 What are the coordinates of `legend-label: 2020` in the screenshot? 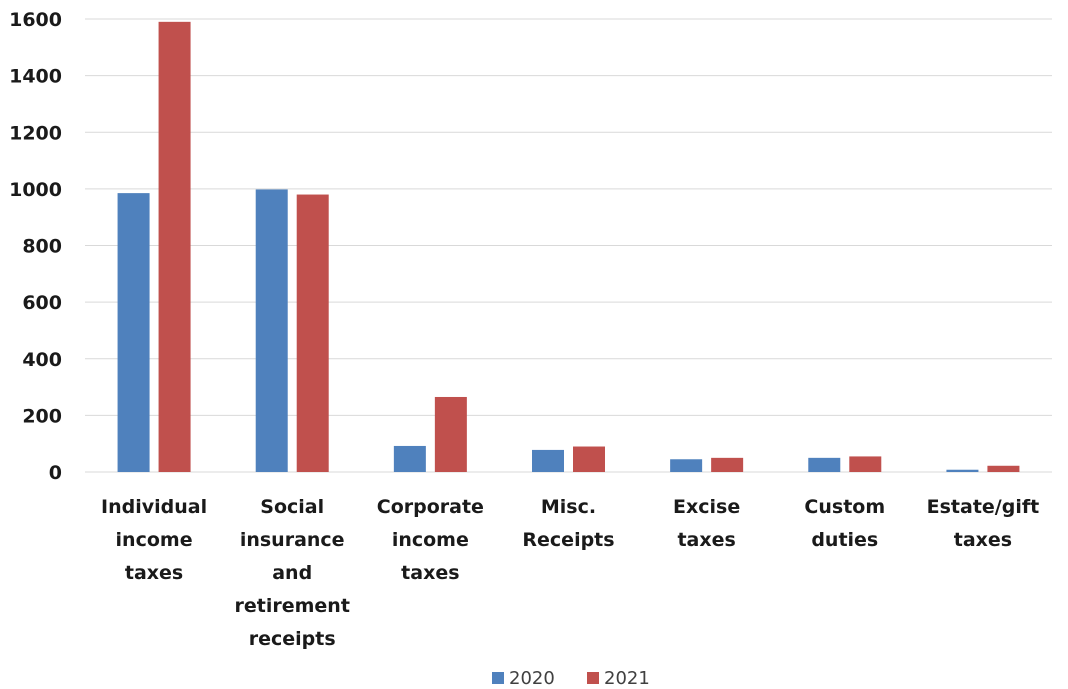 It's located at (532, 678).